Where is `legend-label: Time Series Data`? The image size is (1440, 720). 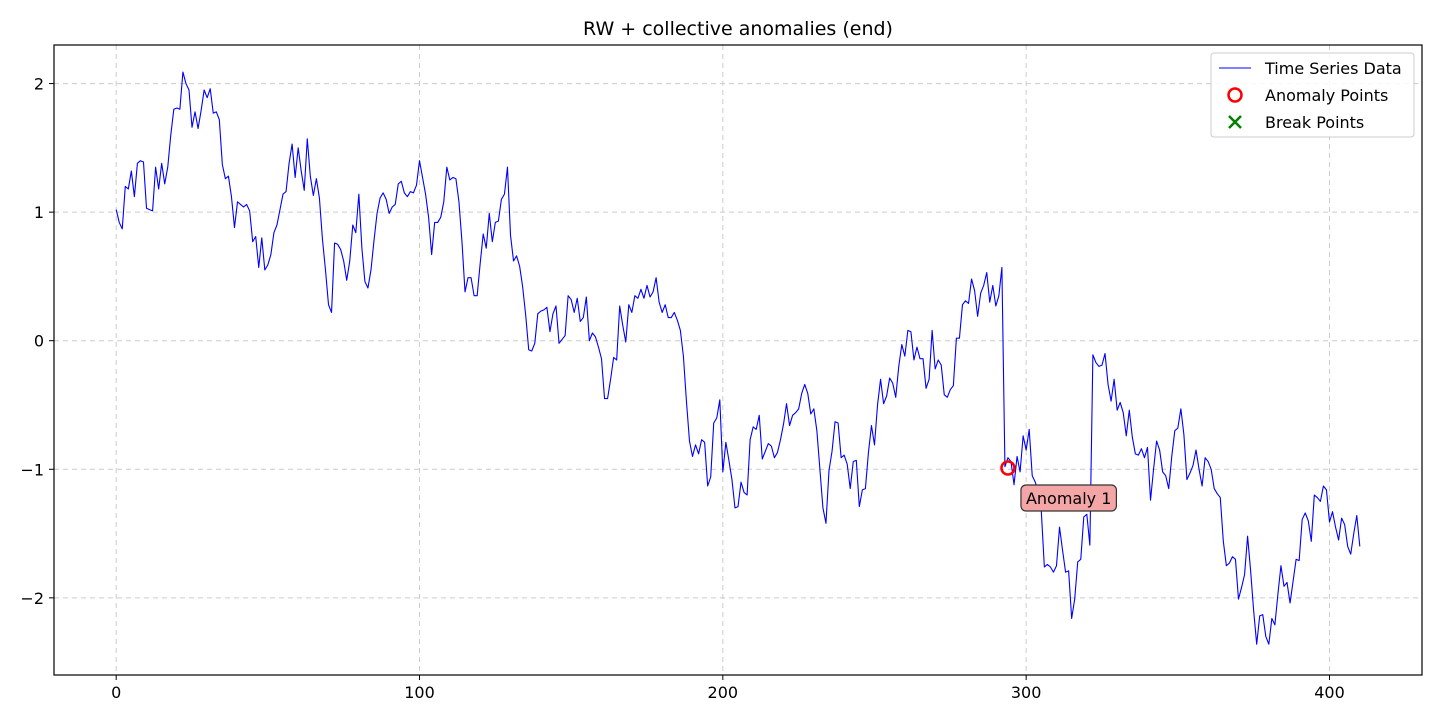 legend-label: Time Series Data is located at coordinates (1333, 68).